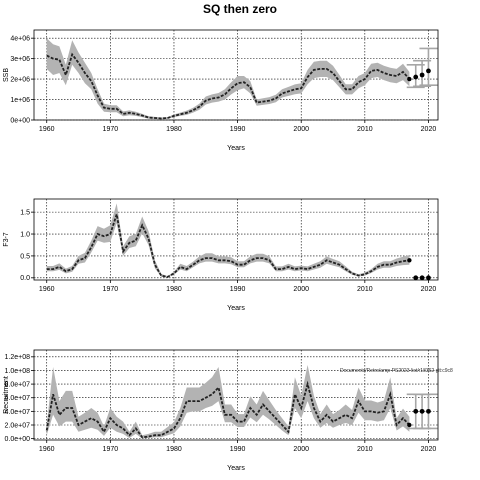 This screenshot has height=480, width=480. I want to click on y-axis-label: F3-7, so click(6, 239).